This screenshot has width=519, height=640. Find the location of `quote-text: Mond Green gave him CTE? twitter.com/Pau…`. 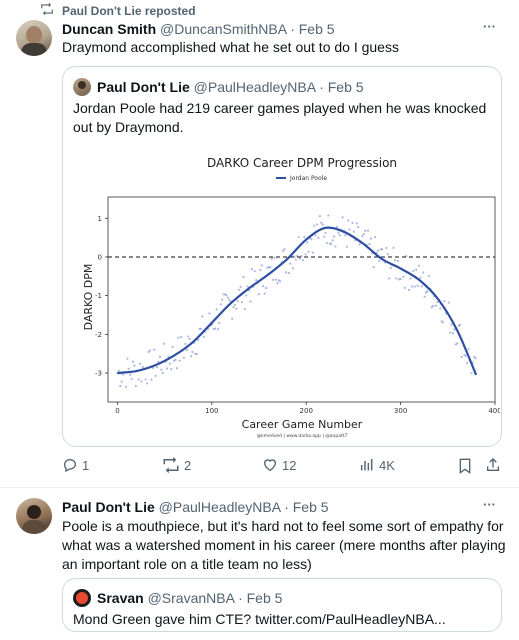

quote-text: Mond Green gave him CTE? twitter.com/Pau… is located at coordinates (259, 619).